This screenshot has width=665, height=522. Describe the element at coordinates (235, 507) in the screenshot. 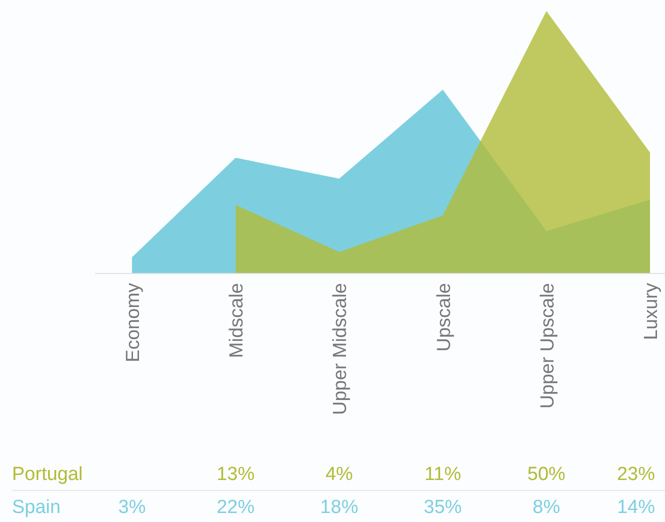

I see `data-label: 22%` at that location.